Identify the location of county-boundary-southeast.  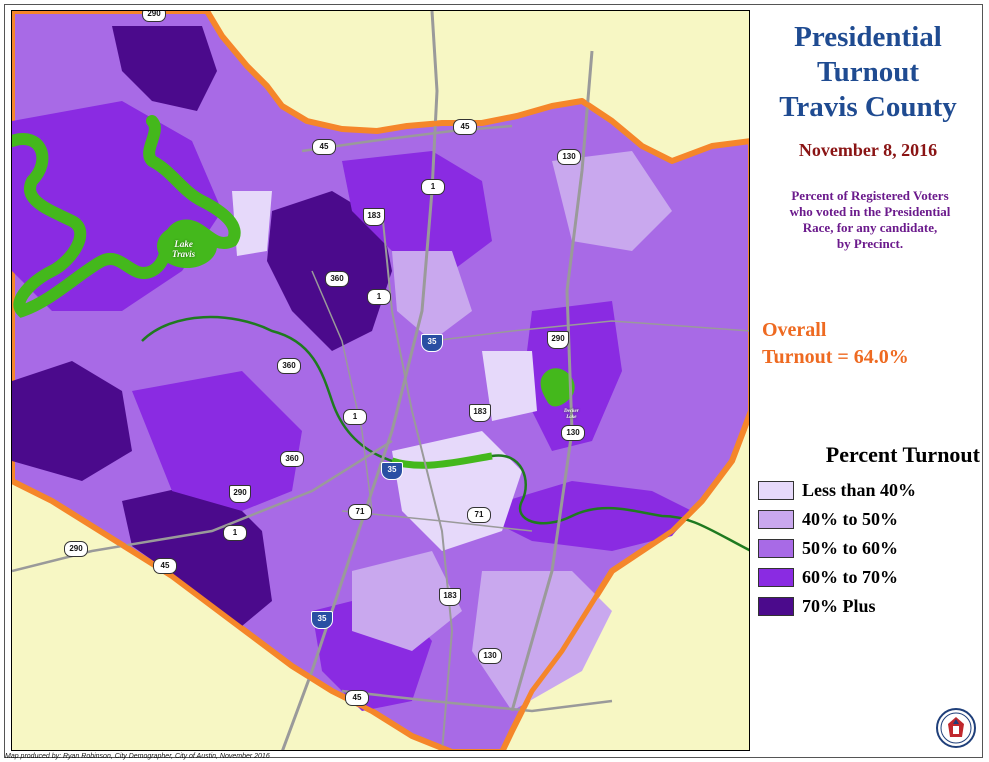
(624, 580).